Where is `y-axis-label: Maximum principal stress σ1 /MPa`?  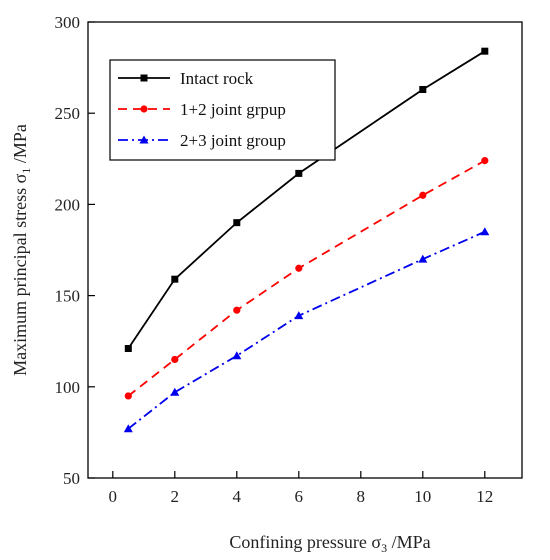 y-axis-label: Maximum principal stress σ1 /MPa is located at coordinates (21, 250).